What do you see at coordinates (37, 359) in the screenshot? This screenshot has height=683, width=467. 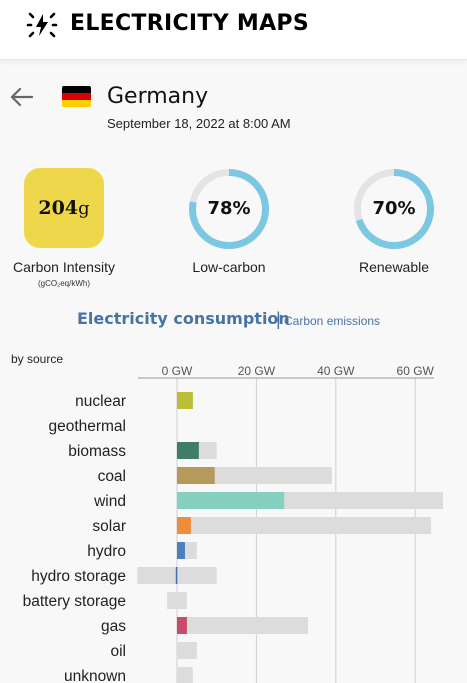 I see `by-source-label: by source` at bounding box center [37, 359].